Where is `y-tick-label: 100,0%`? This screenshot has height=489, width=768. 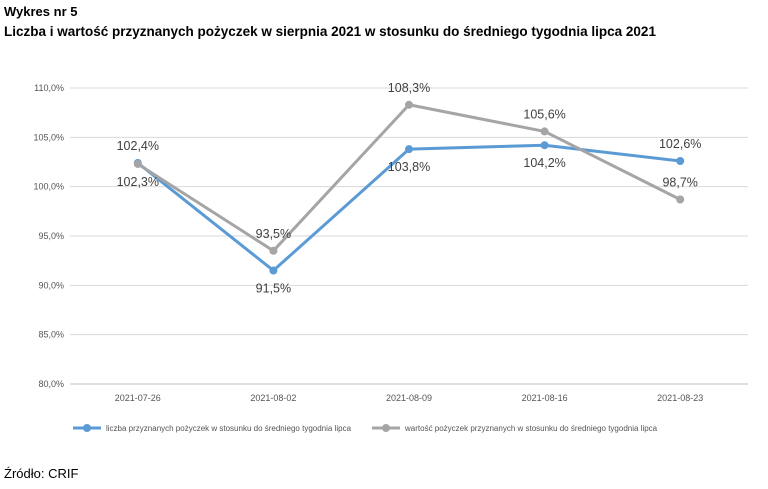 y-tick-label: 100,0% is located at coordinates (48, 187).